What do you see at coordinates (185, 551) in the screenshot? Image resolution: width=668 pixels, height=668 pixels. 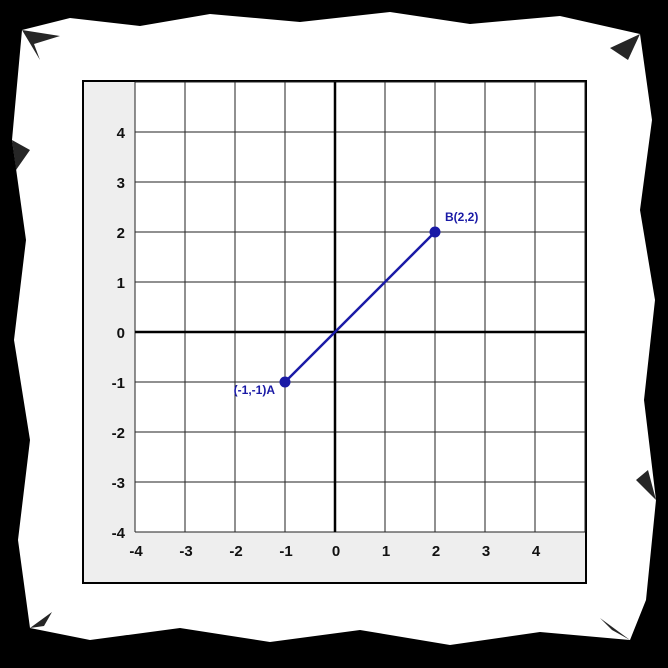 I see `x-tick-label: -3` at bounding box center [185, 551].